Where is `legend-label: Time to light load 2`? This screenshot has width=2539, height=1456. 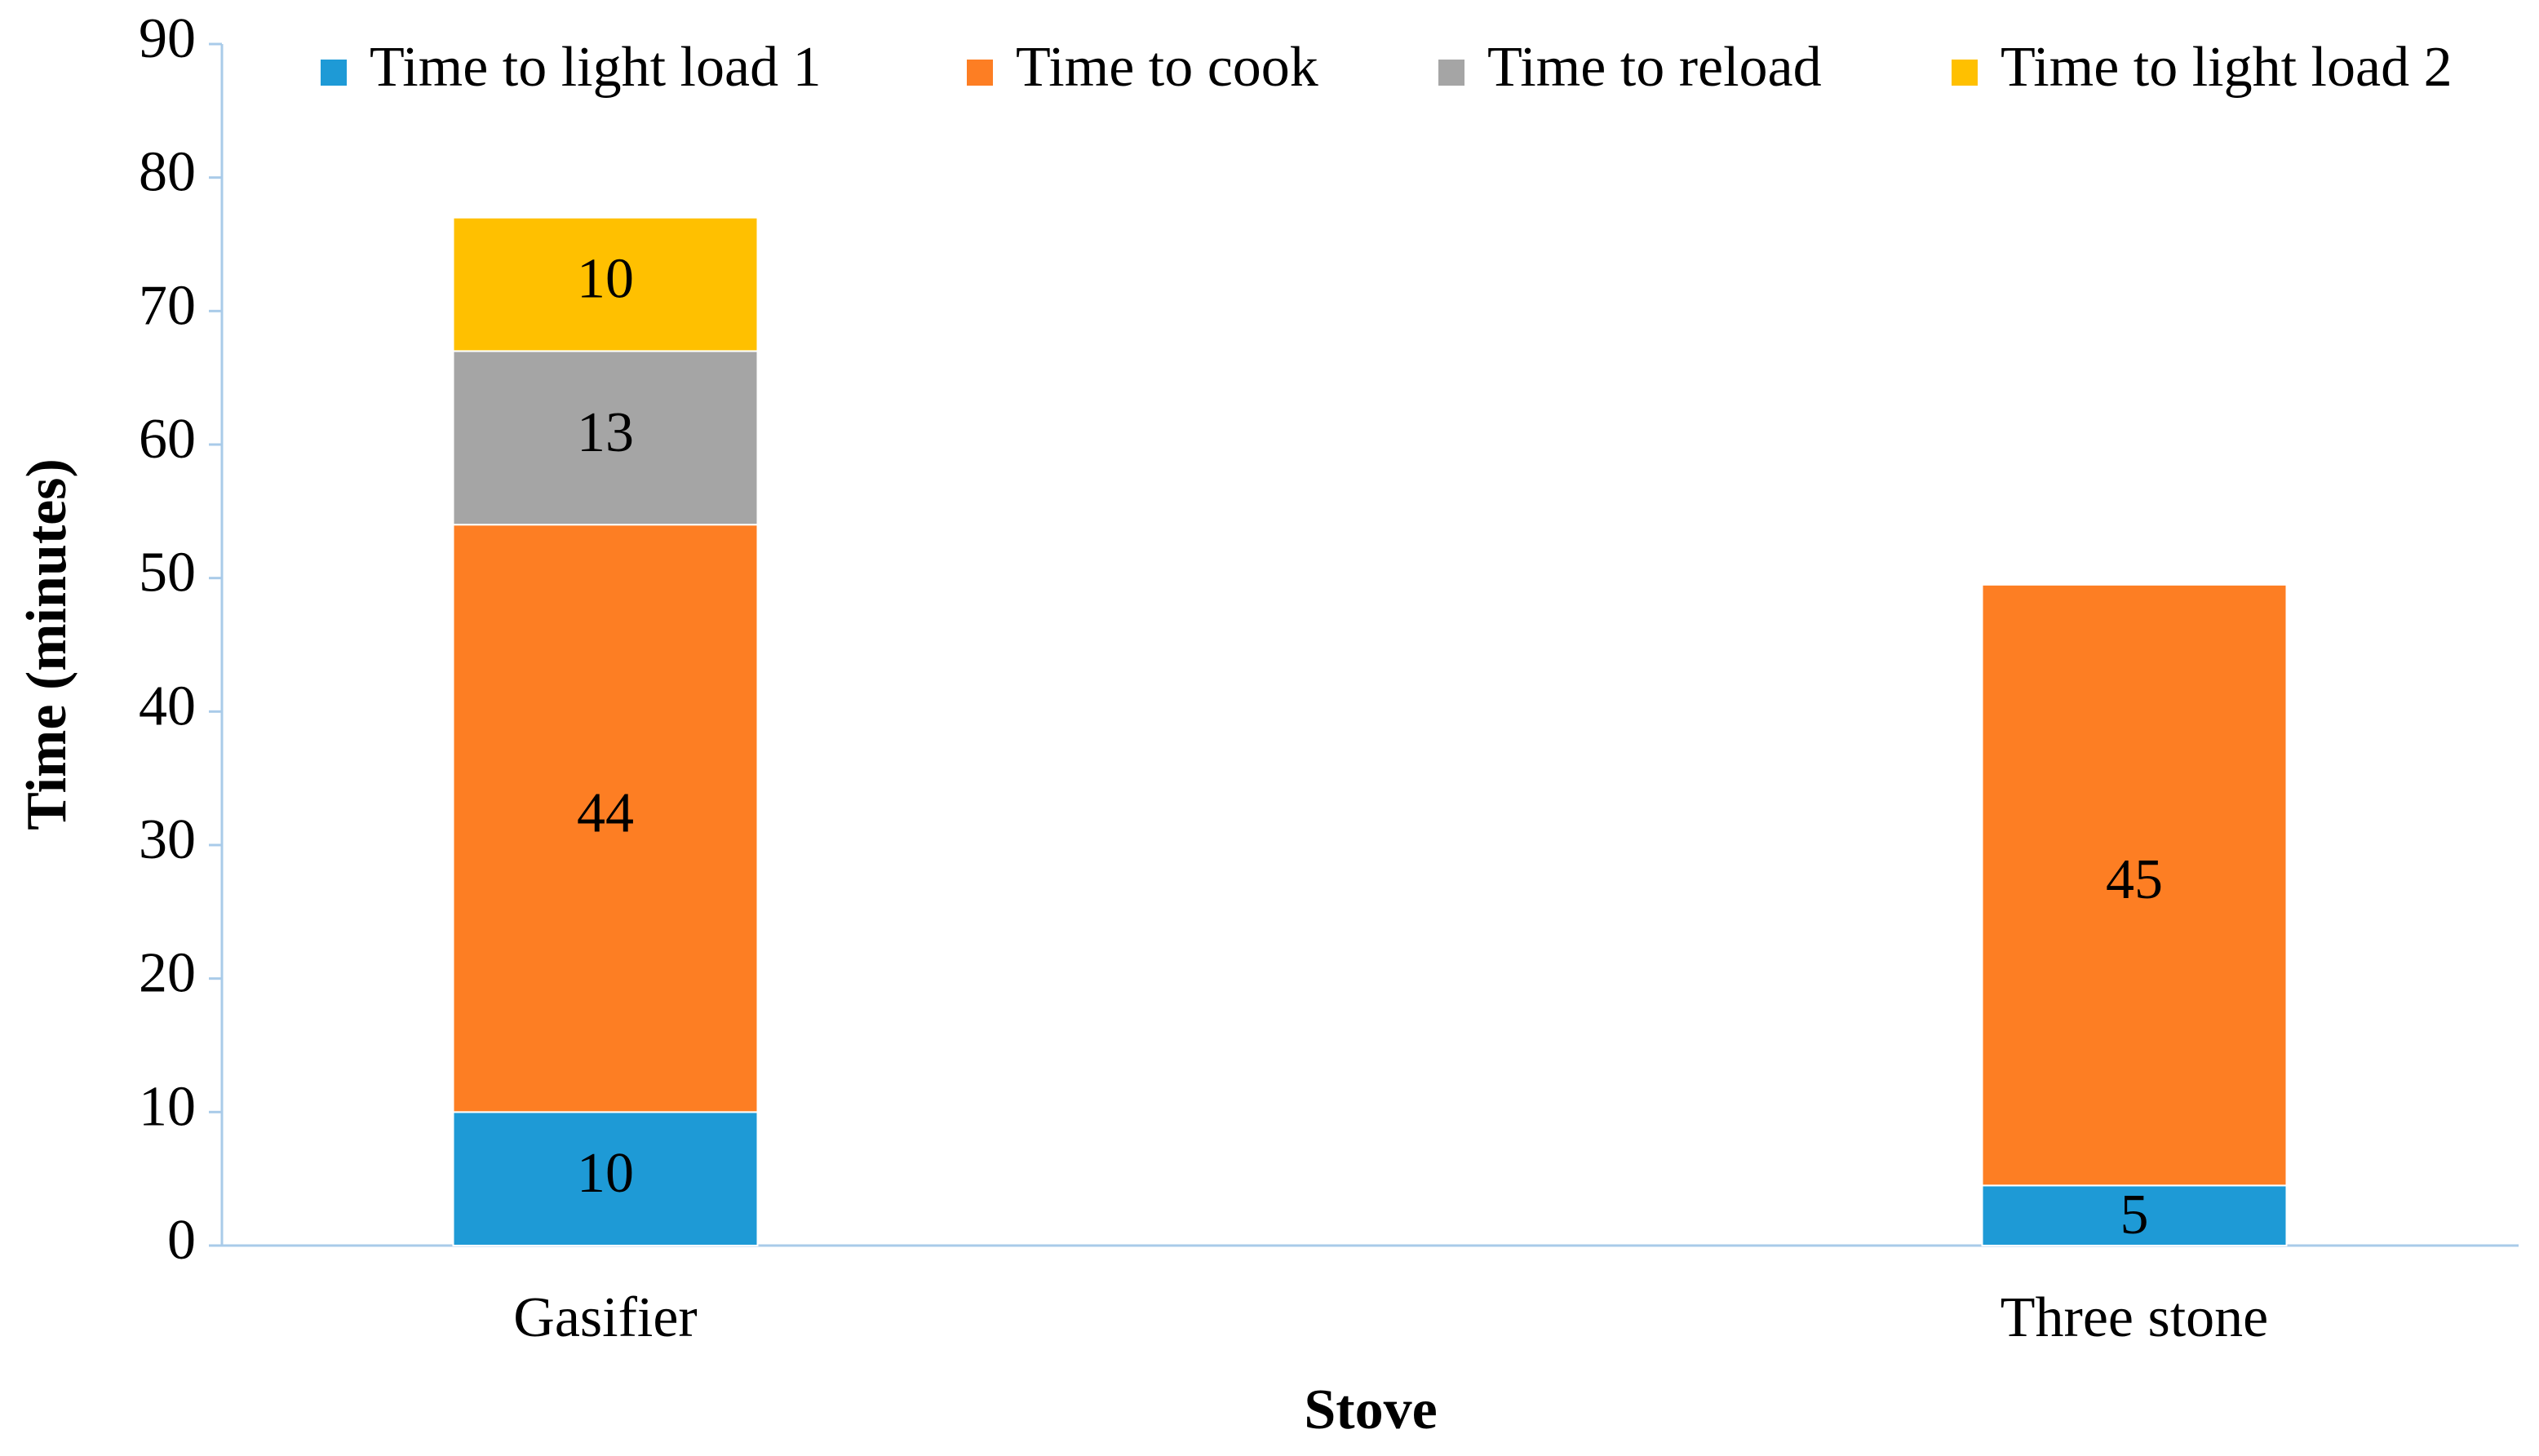
legend-label: Time to light load 2 is located at coordinates (2227, 67).